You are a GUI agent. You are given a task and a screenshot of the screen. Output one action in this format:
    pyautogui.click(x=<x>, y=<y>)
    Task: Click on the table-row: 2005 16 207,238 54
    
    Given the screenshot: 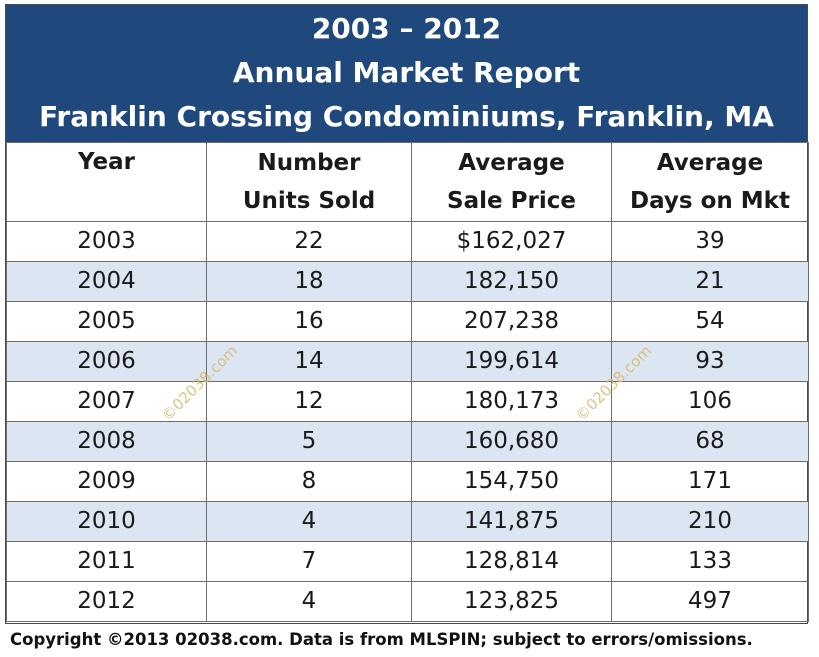 What is the action you would take?
    pyautogui.click(x=407, y=321)
    